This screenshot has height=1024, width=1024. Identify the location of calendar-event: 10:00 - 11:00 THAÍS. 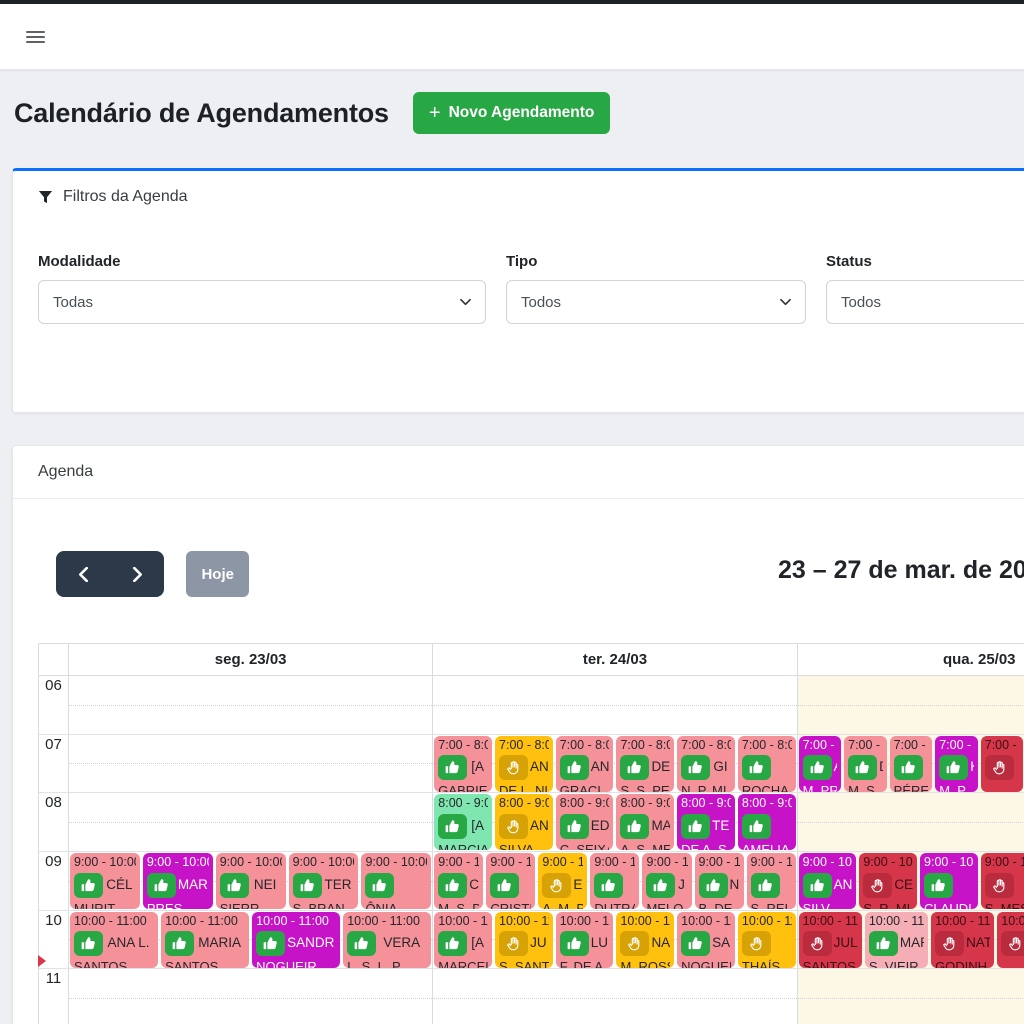
(766, 939).